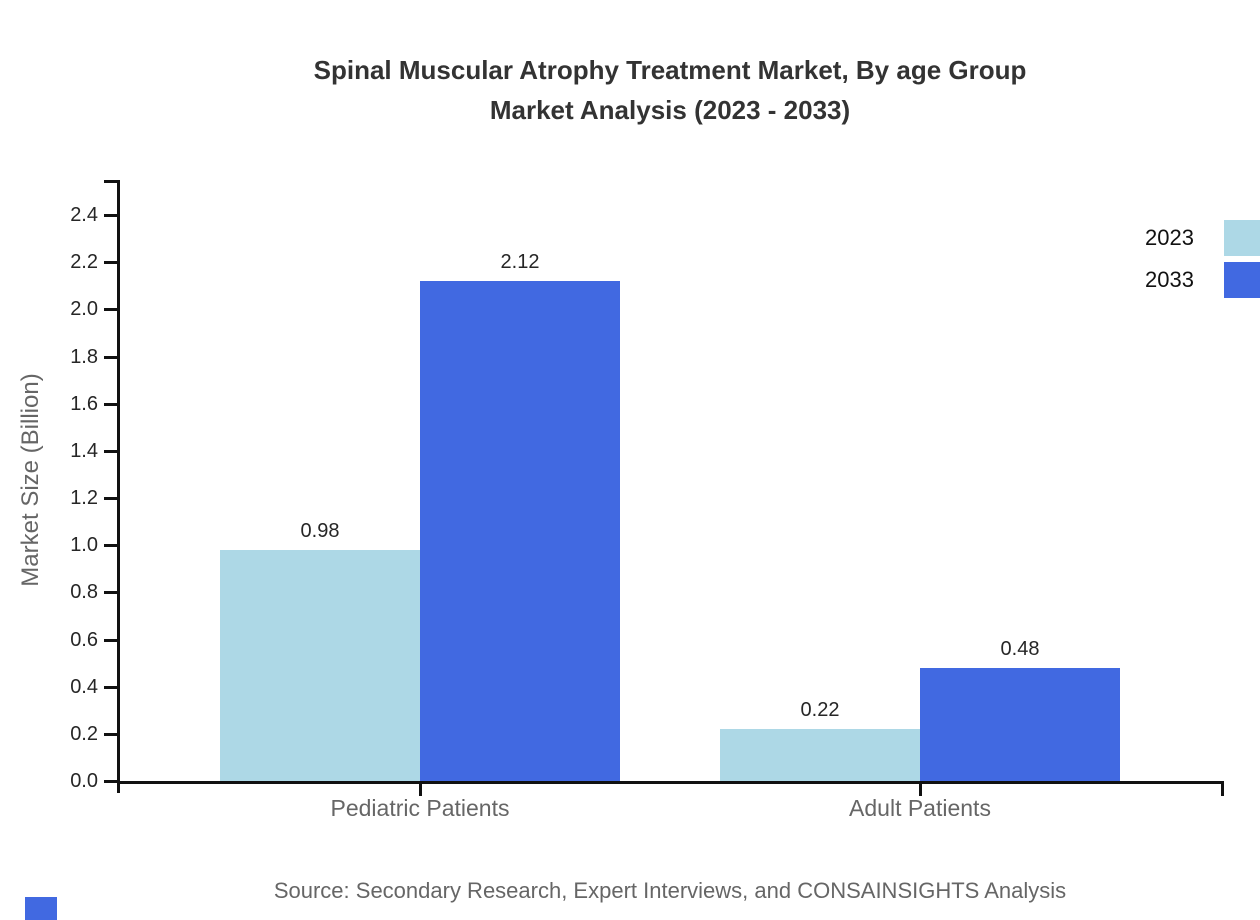  What do you see at coordinates (820, 710) in the screenshot?
I see `bar-value-label: 0.22` at bounding box center [820, 710].